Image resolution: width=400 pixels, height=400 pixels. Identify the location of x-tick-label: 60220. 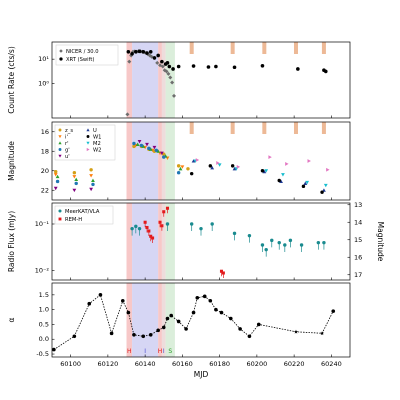
(294, 364).